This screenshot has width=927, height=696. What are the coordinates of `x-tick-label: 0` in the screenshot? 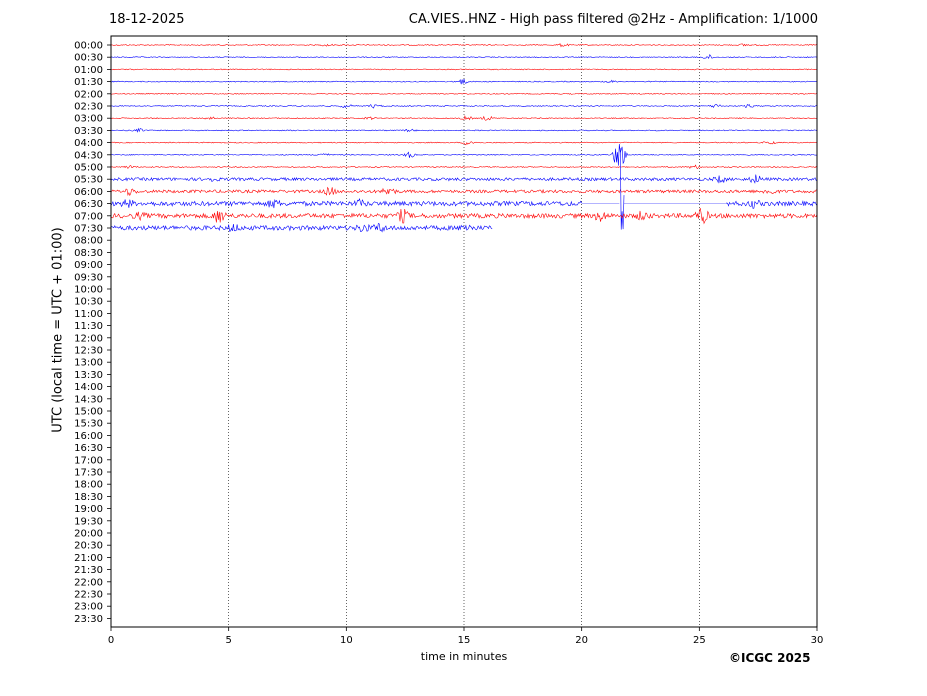 It's located at (111, 640).